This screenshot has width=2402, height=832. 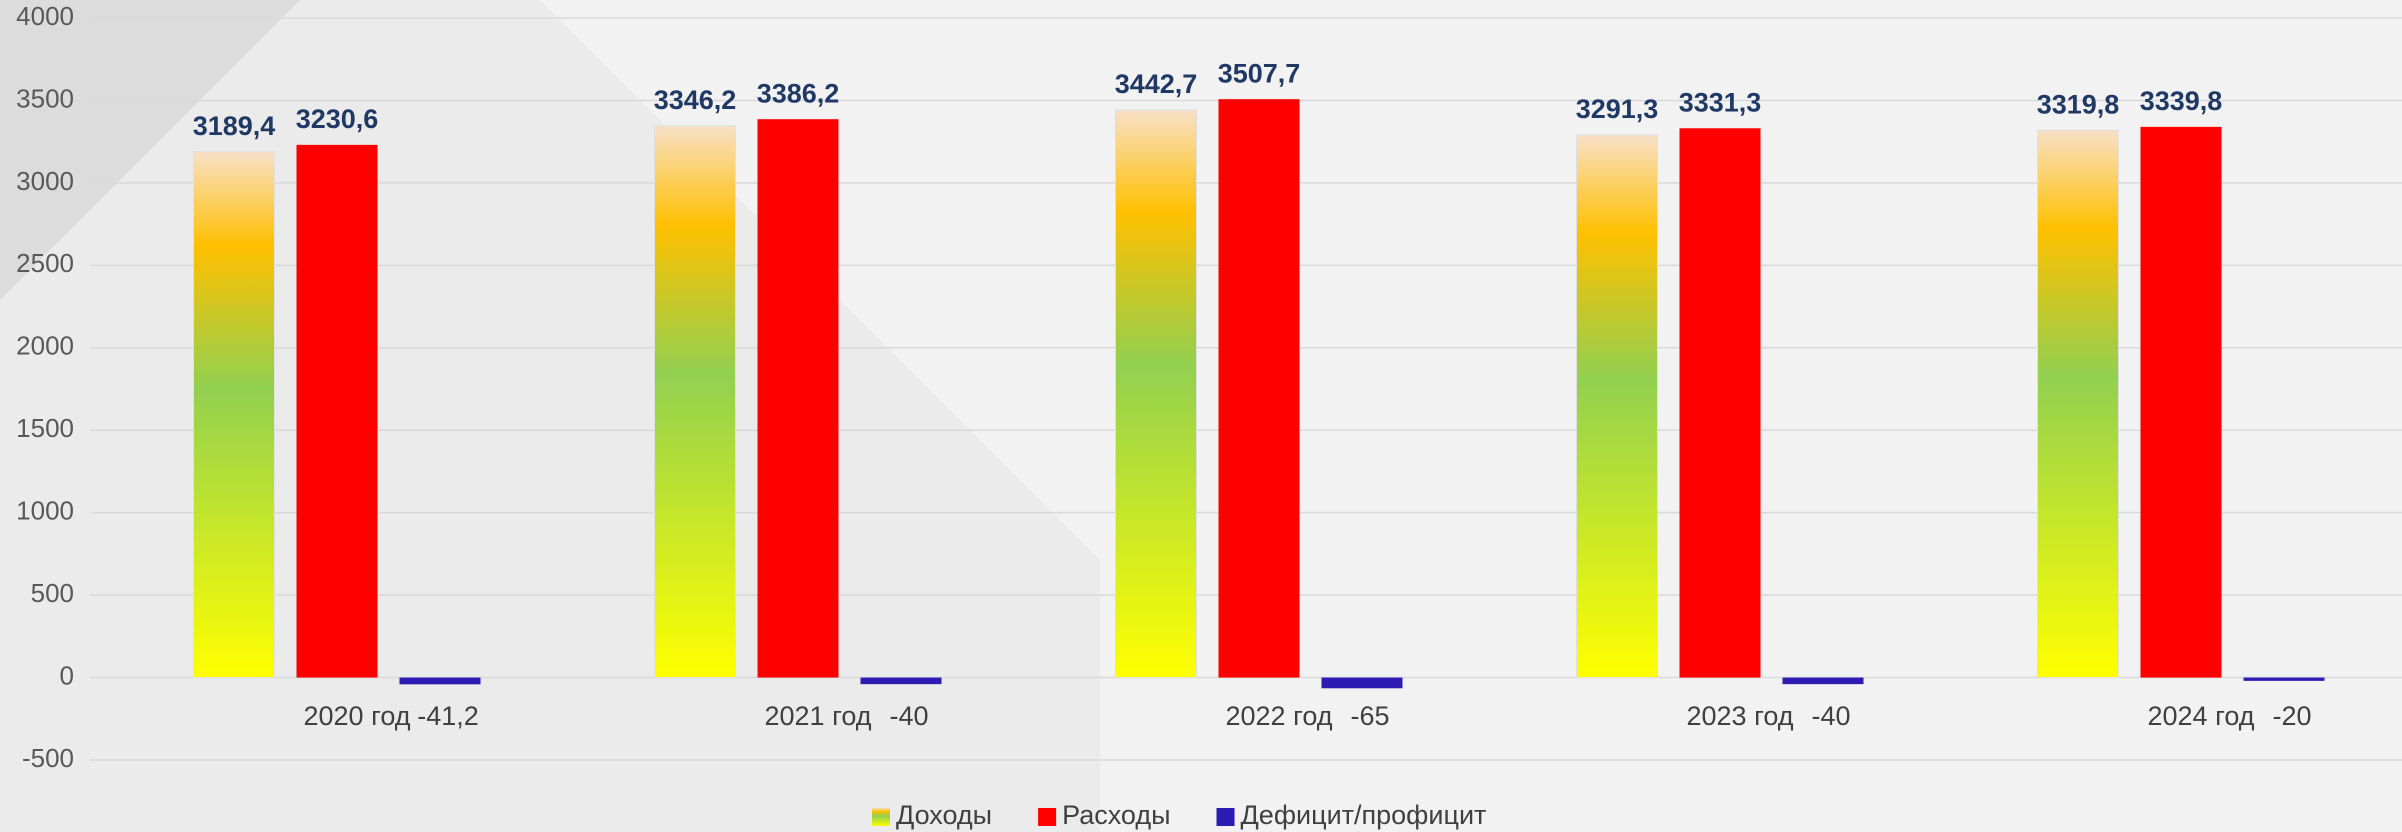 What do you see at coordinates (67, 675) in the screenshot?
I see `y-tick-label: 0` at bounding box center [67, 675].